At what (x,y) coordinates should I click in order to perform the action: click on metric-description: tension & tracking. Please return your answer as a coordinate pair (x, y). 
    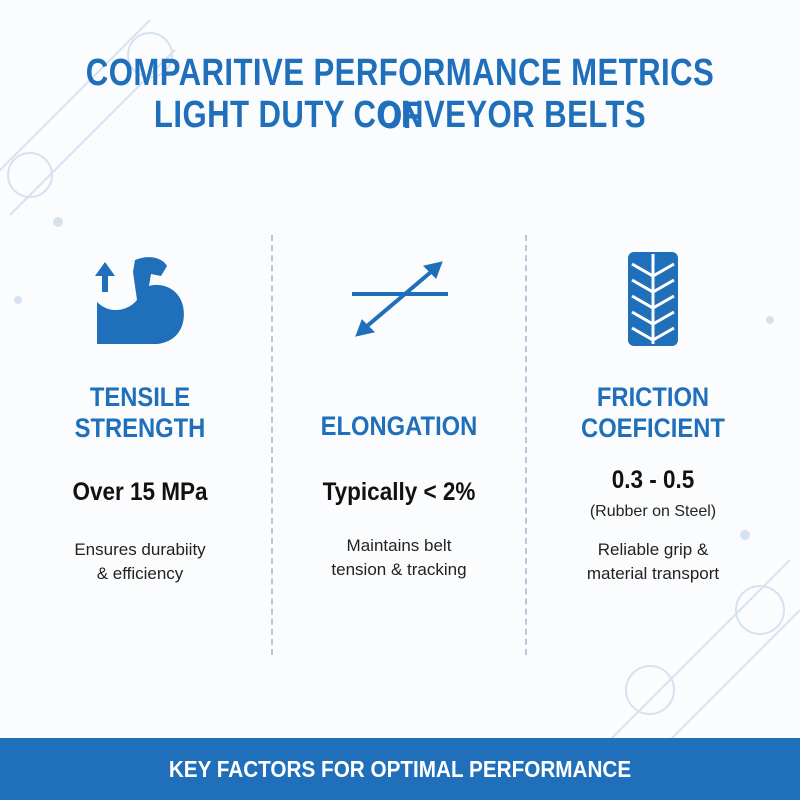
    Looking at the image, I should click on (399, 569).